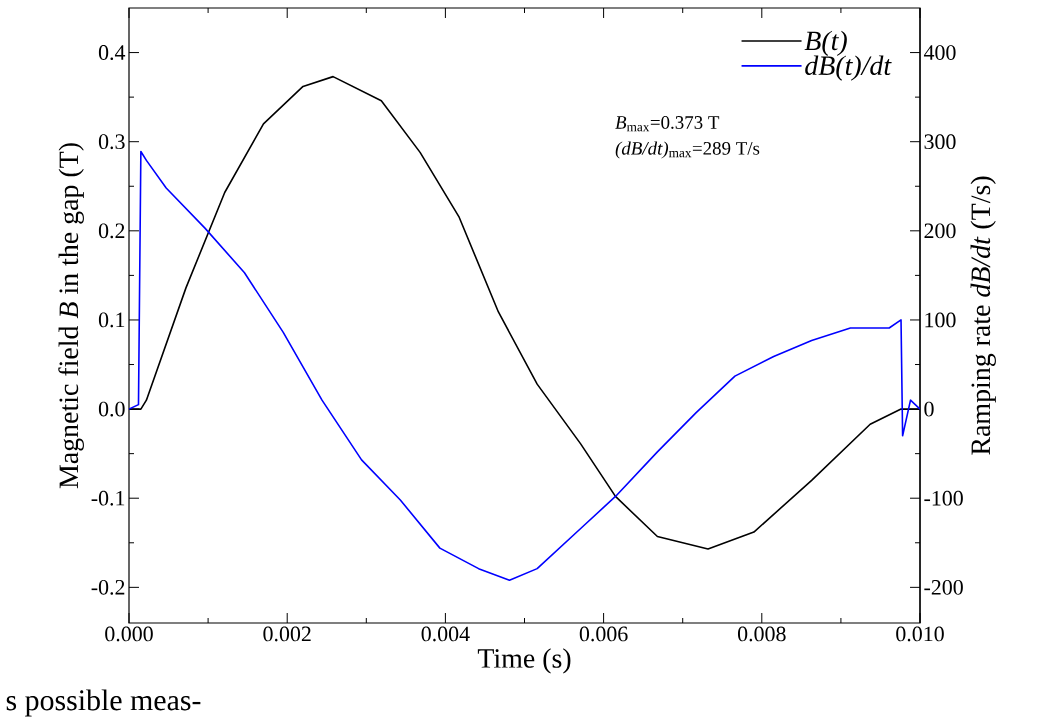 The width and height of the screenshot is (1062, 726). Describe the element at coordinates (940, 320) in the screenshot. I see `y2-tick-label: 100` at that location.